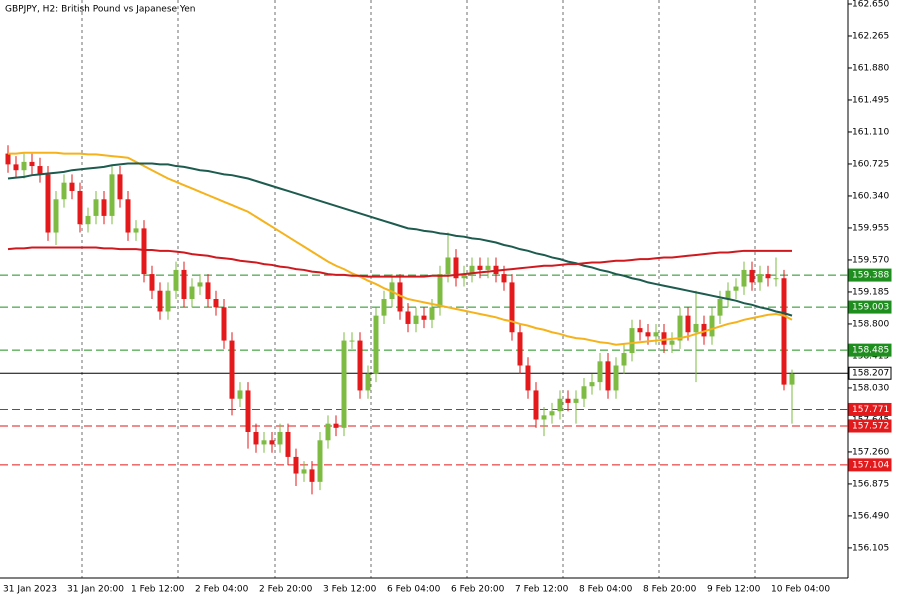 This screenshot has height=600, width=900. I want to click on x-tick-label: 7 Feb 12:00, so click(542, 590).